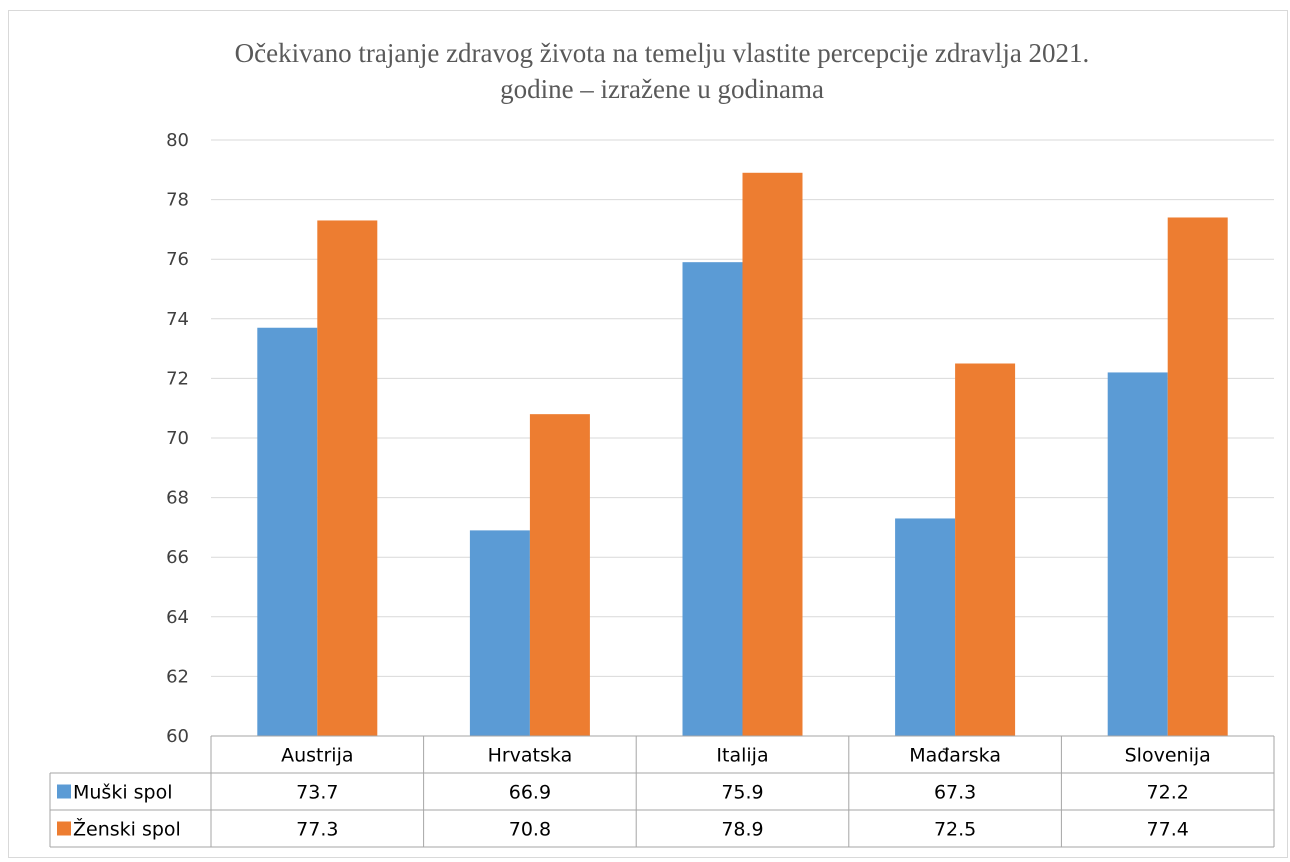  What do you see at coordinates (530, 830) in the screenshot?
I see `data-label: 70.8` at bounding box center [530, 830].